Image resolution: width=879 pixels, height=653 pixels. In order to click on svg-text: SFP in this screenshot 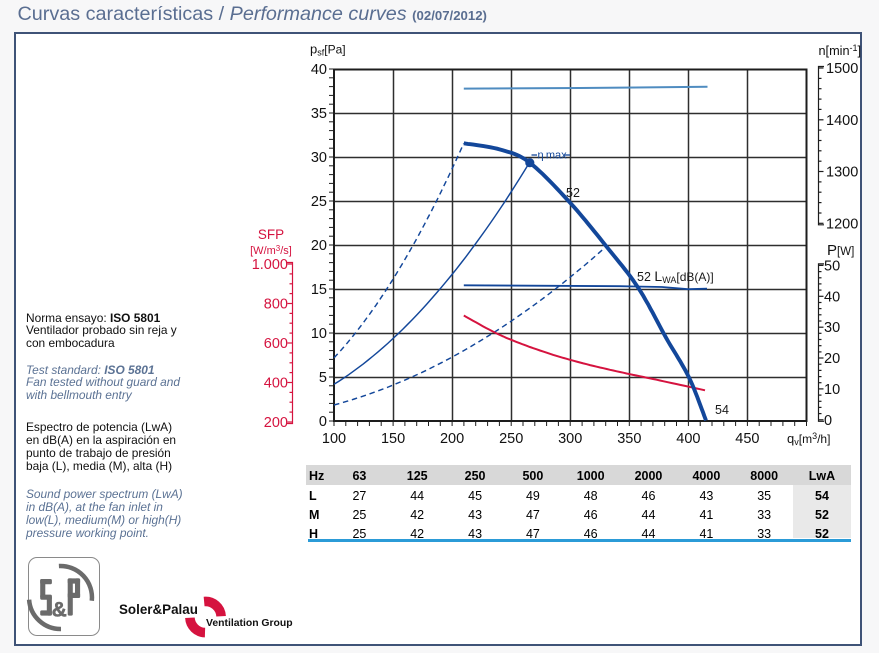, I will do `click(271, 234)`.